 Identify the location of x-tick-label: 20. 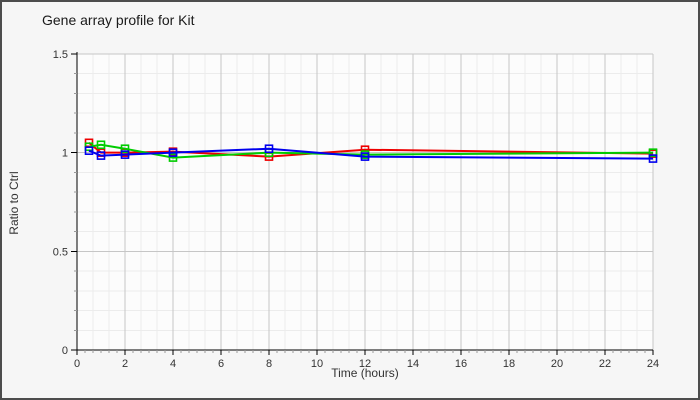
(557, 364).